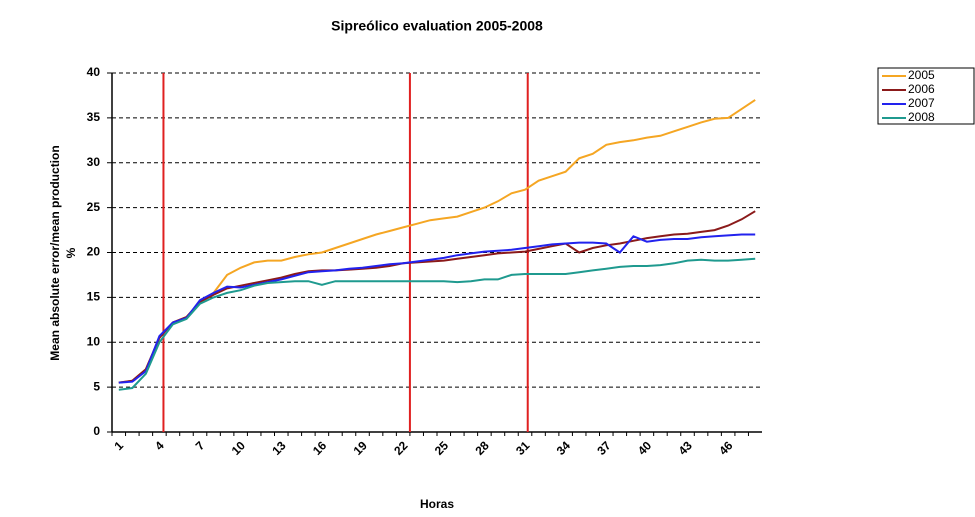  Describe the element at coordinates (96, 431) in the screenshot. I see `y-tick-label: 0` at that location.